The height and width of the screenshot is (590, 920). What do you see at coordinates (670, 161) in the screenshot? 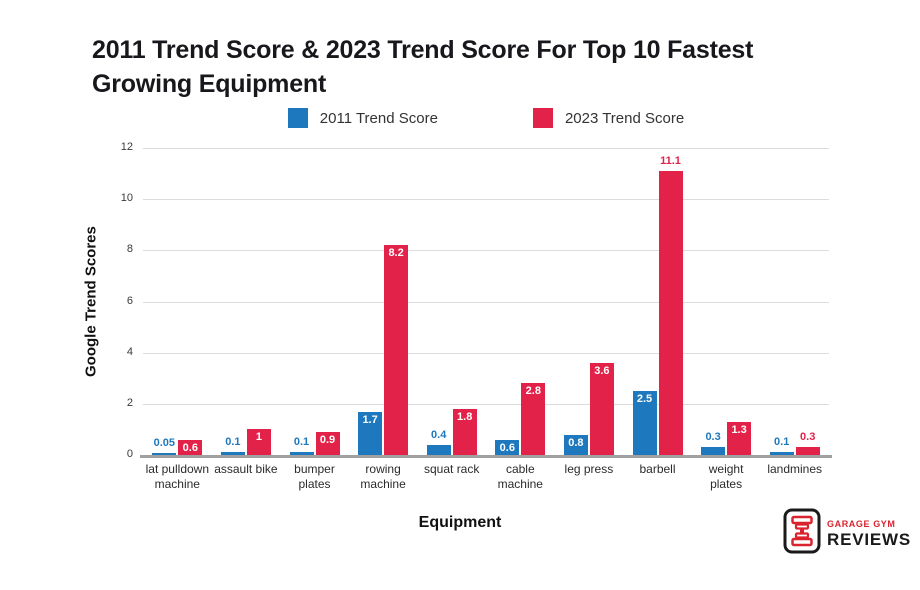
I see `bar-value-label: 11.1` at bounding box center [670, 161].